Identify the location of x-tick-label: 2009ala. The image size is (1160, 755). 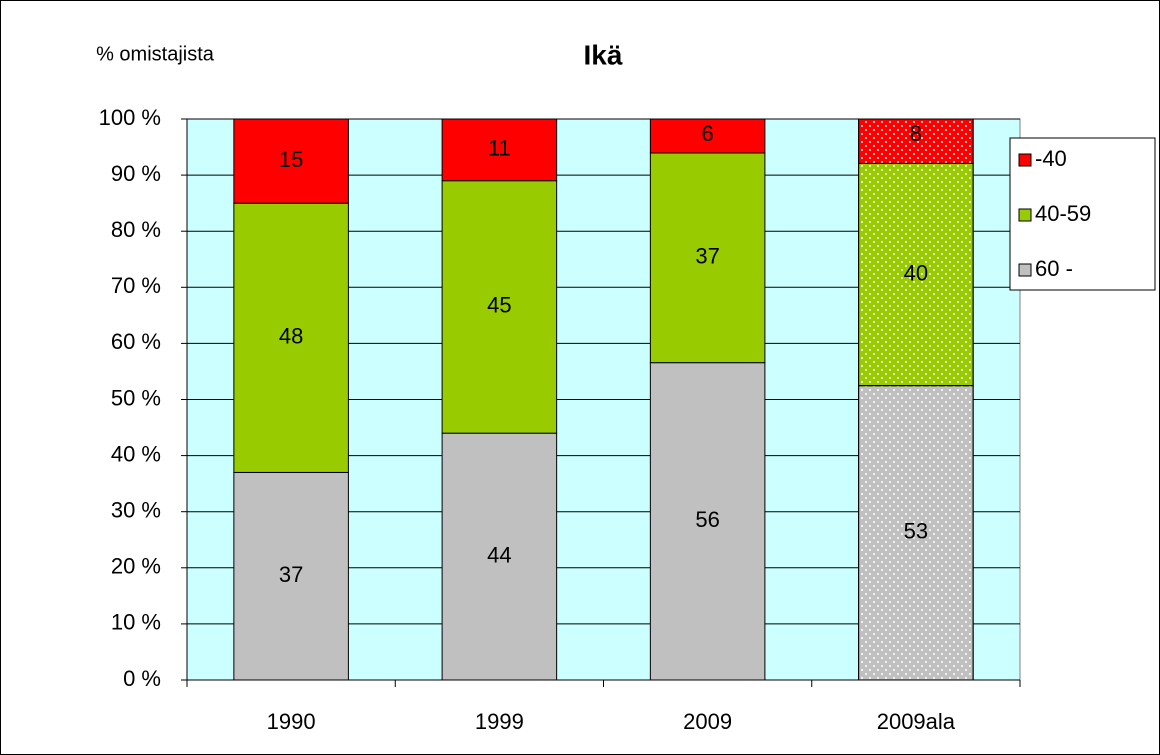
(916, 721).